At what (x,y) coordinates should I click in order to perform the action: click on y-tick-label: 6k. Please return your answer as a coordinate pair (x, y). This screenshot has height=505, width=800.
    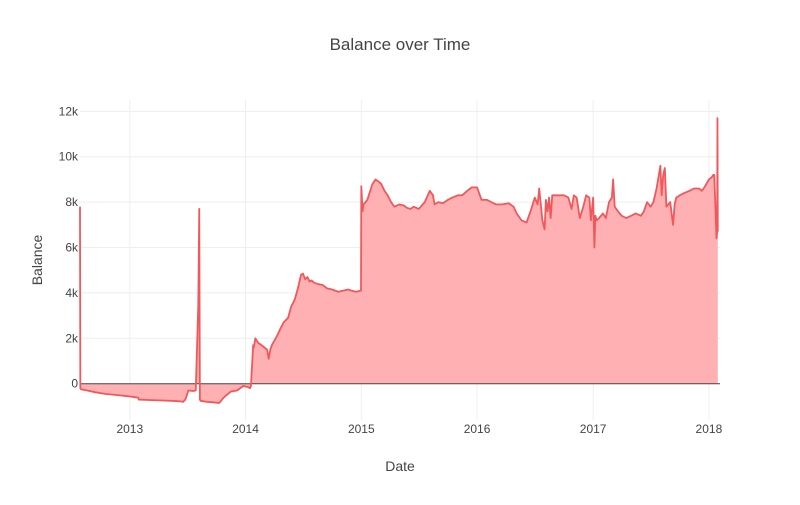
    Looking at the image, I should click on (72, 248).